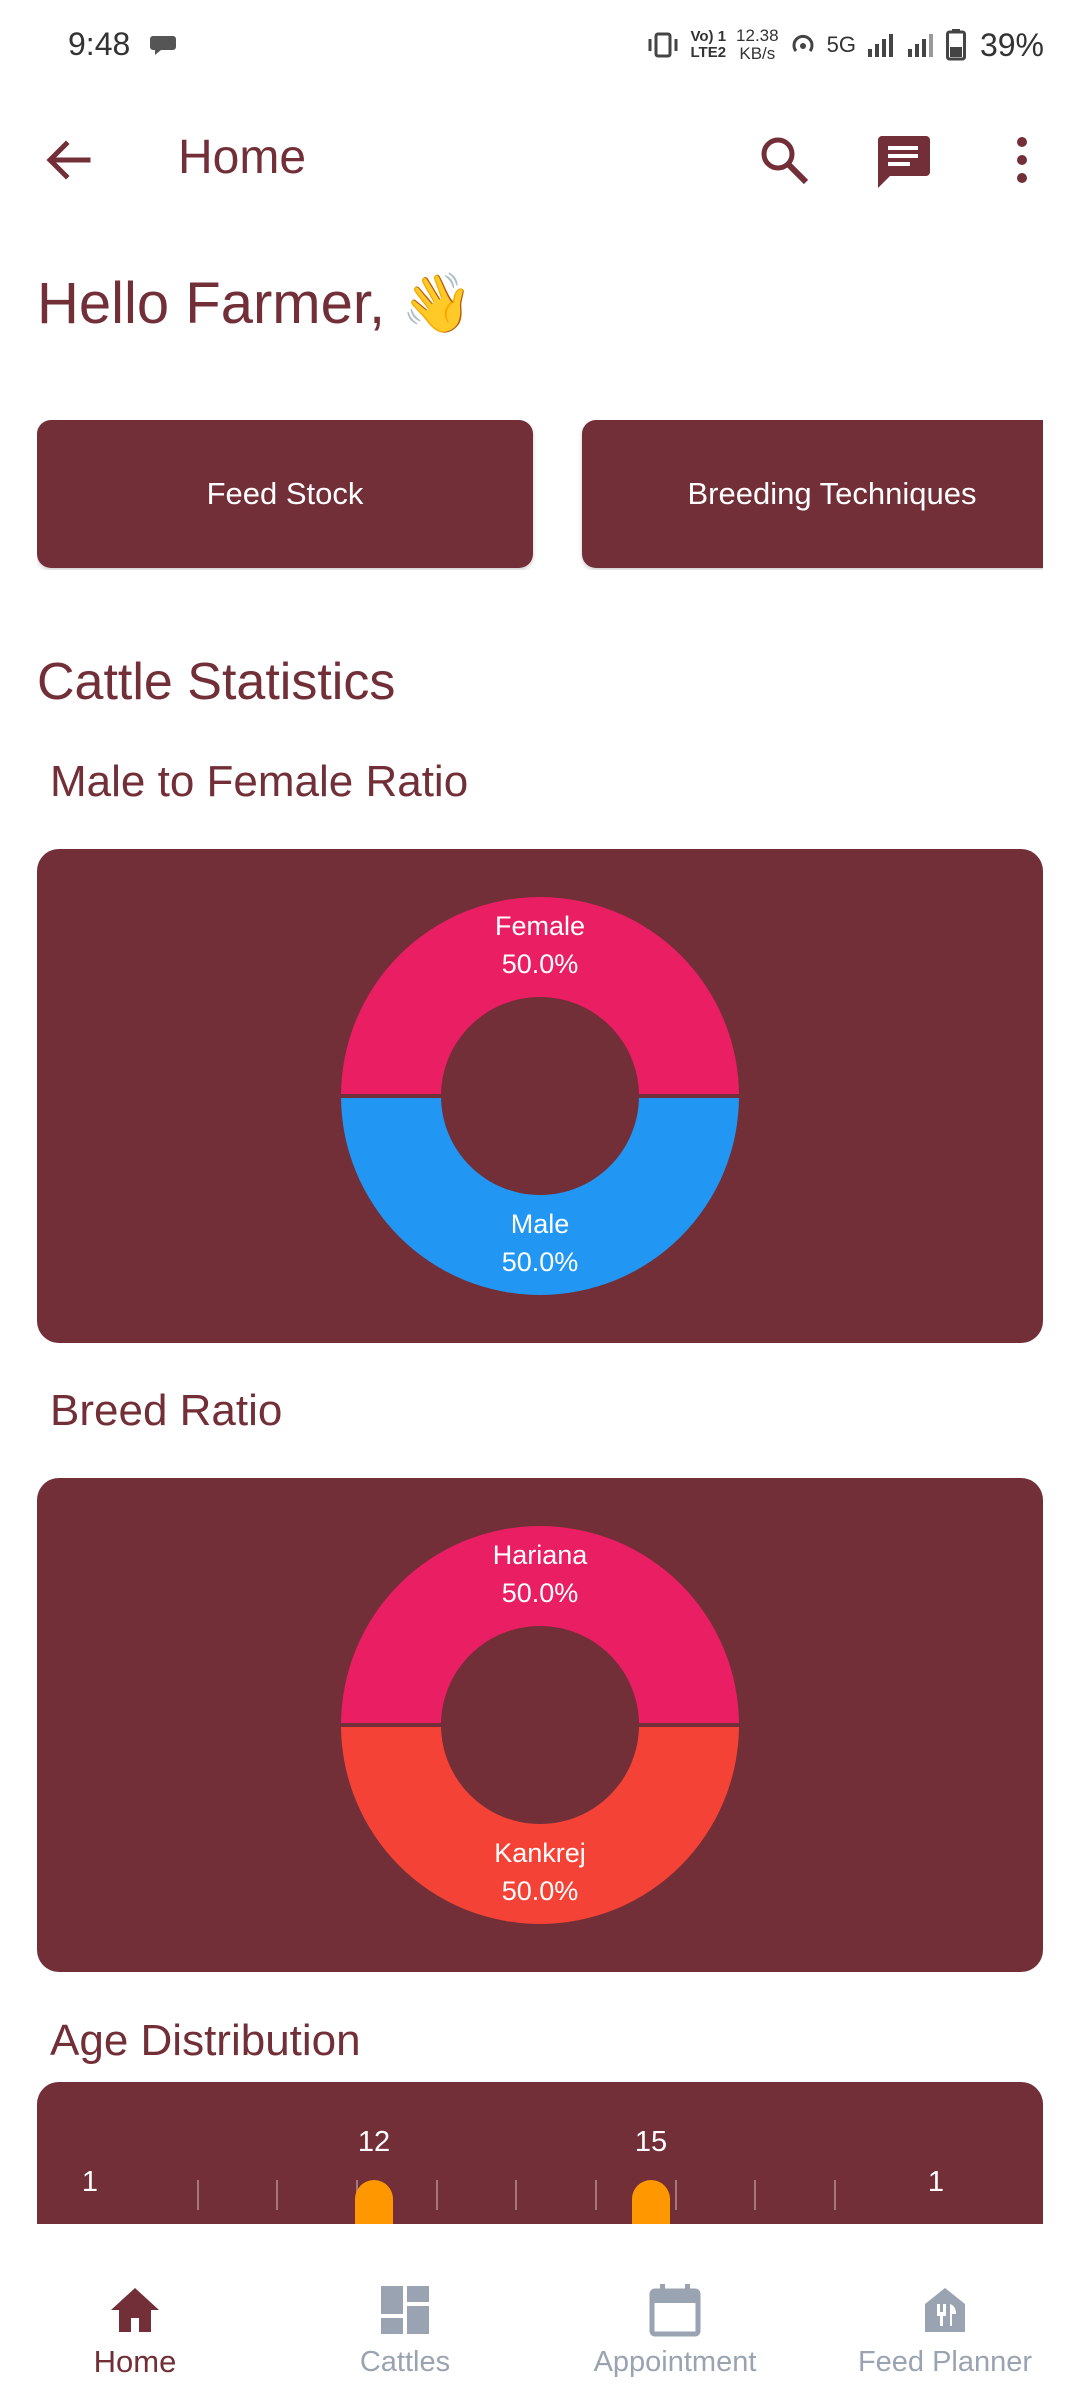  I want to click on greeting-text: Hello Farmer, 👋, so click(255, 303).